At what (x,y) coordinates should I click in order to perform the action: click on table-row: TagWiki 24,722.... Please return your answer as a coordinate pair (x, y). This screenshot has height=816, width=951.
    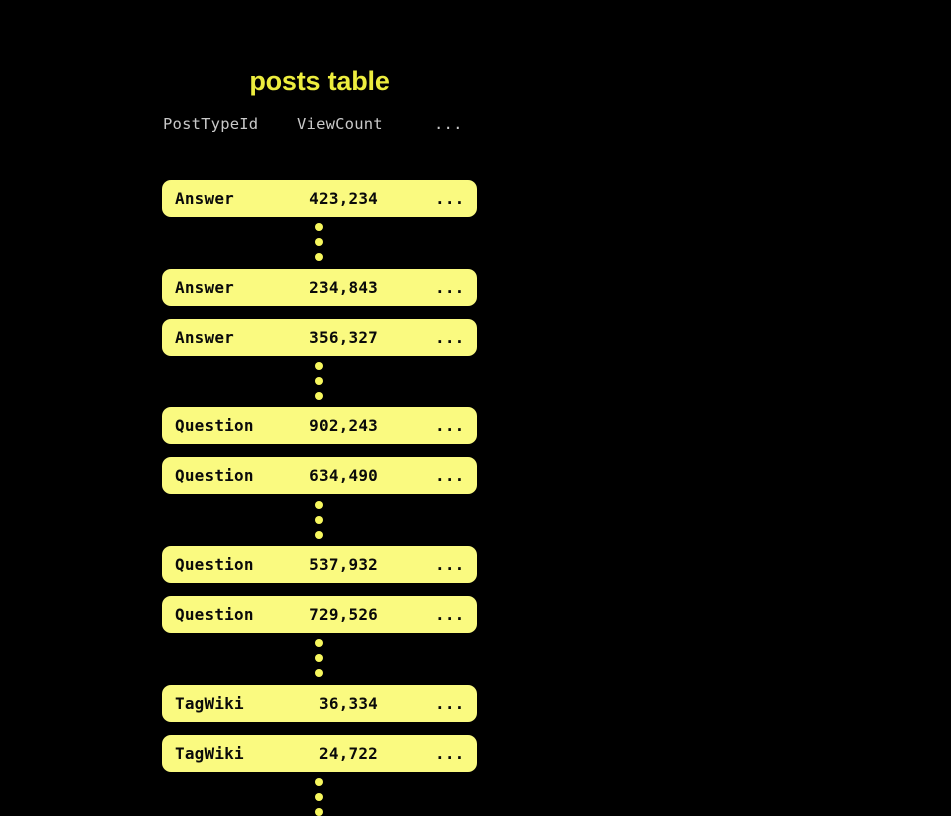
    Looking at the image, I should click on (319, 753).